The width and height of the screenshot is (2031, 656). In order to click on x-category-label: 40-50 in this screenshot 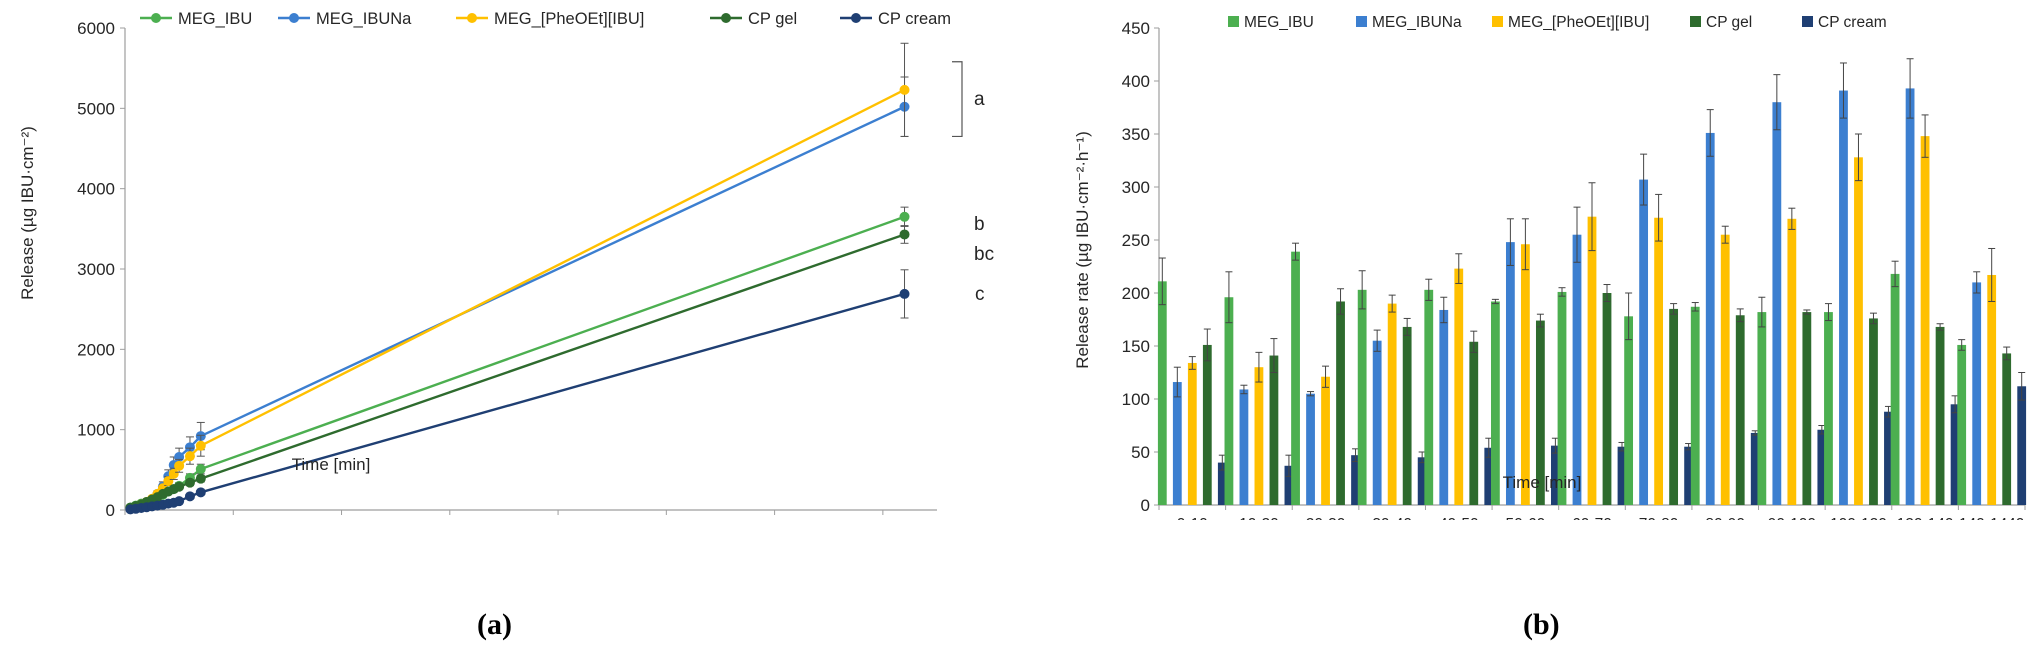, I will do `click(1459, 518)`.